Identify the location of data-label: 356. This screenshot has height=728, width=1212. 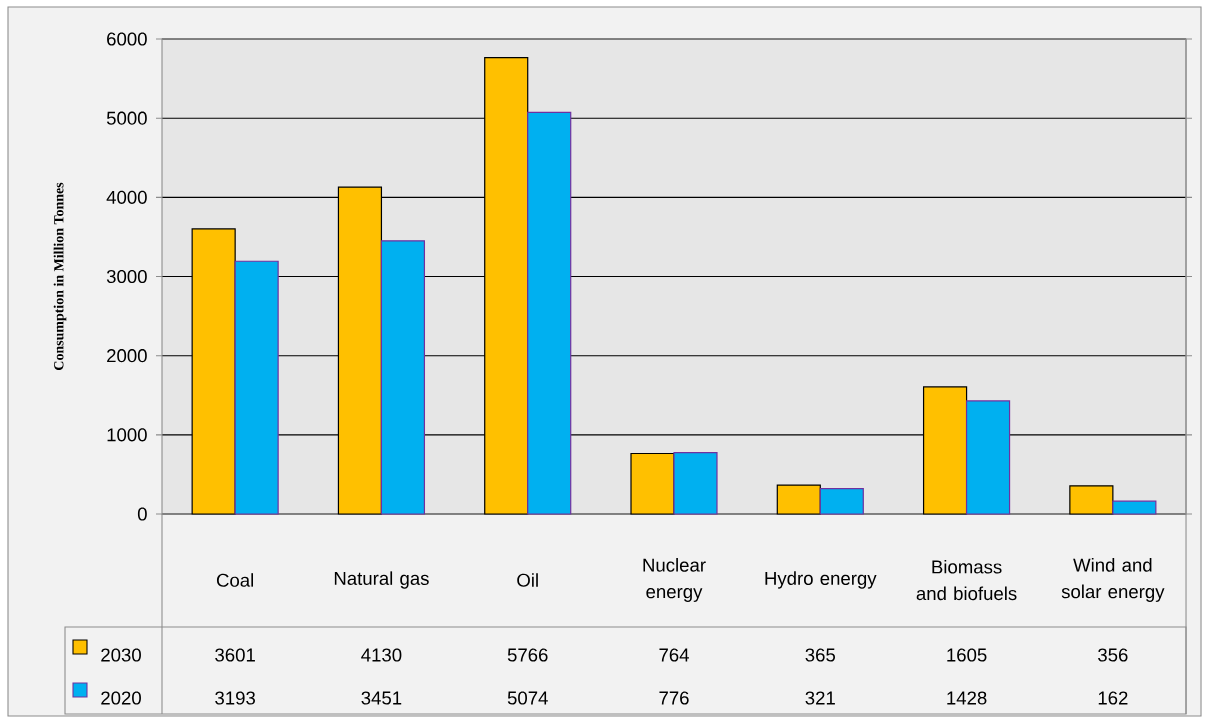
(1113, 655).